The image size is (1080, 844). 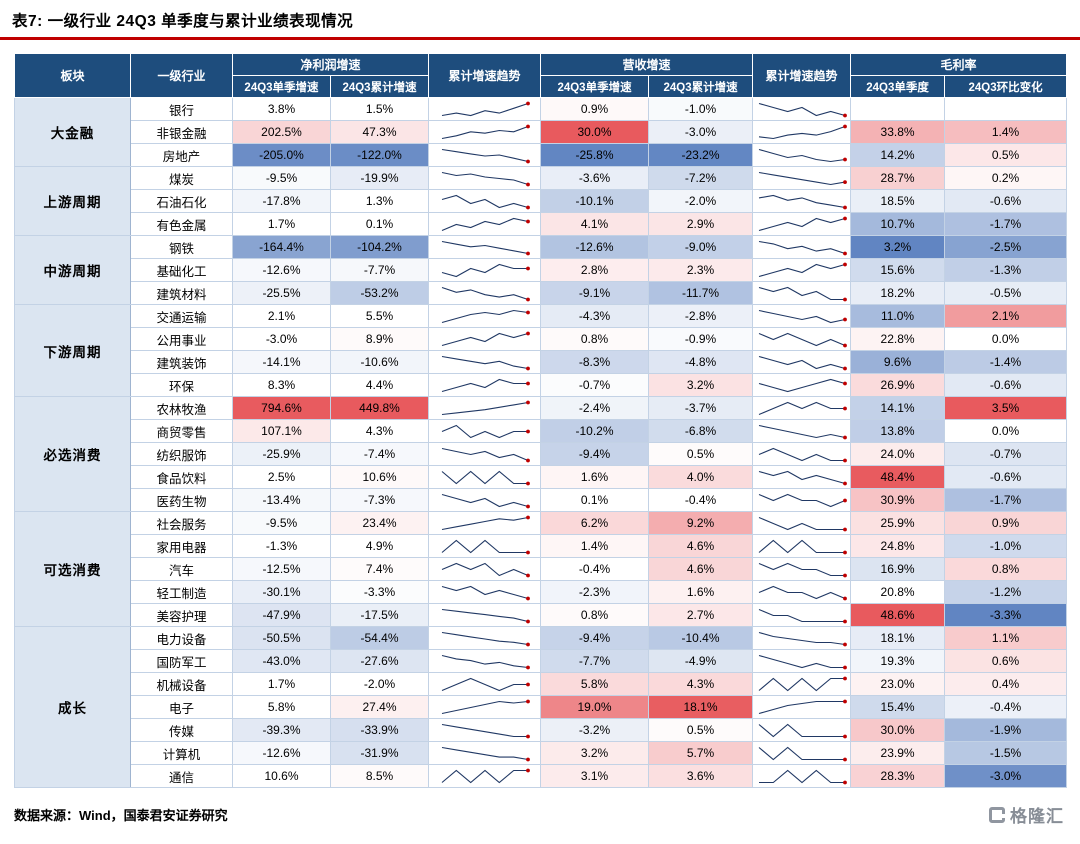 I want to click on value-cell: -12.6%, so click(x=281, y=270).